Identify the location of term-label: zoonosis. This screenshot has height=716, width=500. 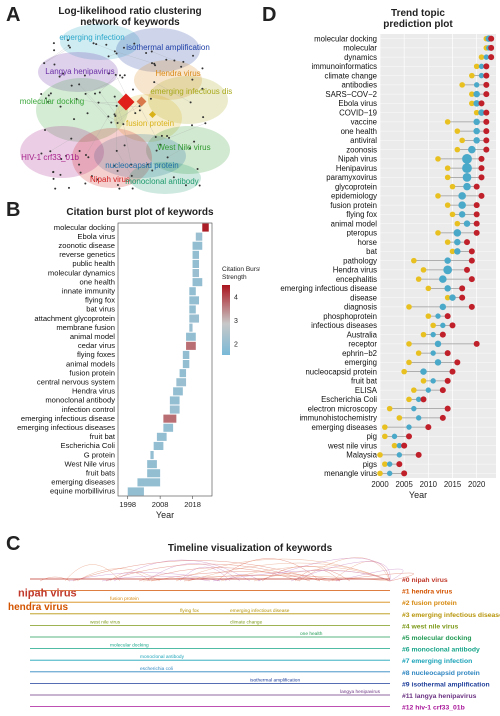
(361, 149).